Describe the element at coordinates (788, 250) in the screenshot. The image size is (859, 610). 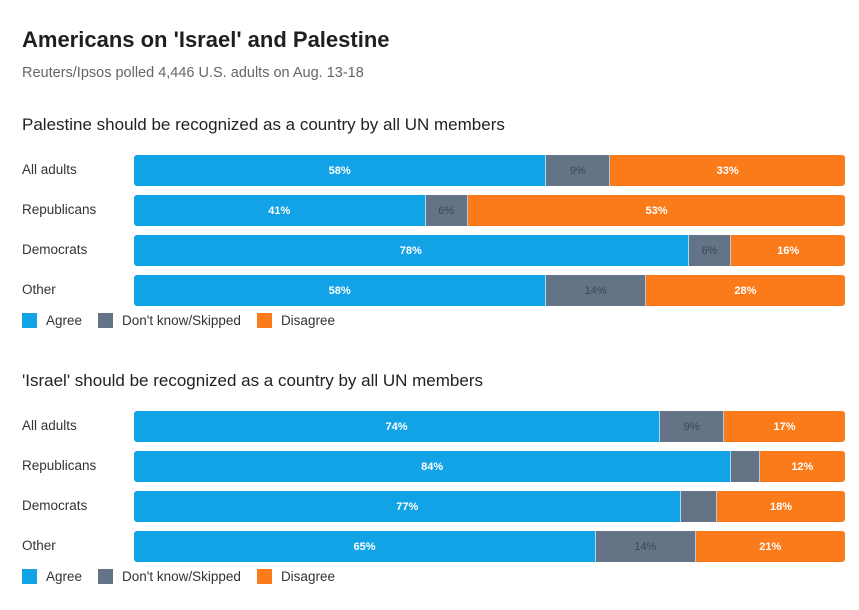
I see `bar-segment-disagree: 16%` at that location.